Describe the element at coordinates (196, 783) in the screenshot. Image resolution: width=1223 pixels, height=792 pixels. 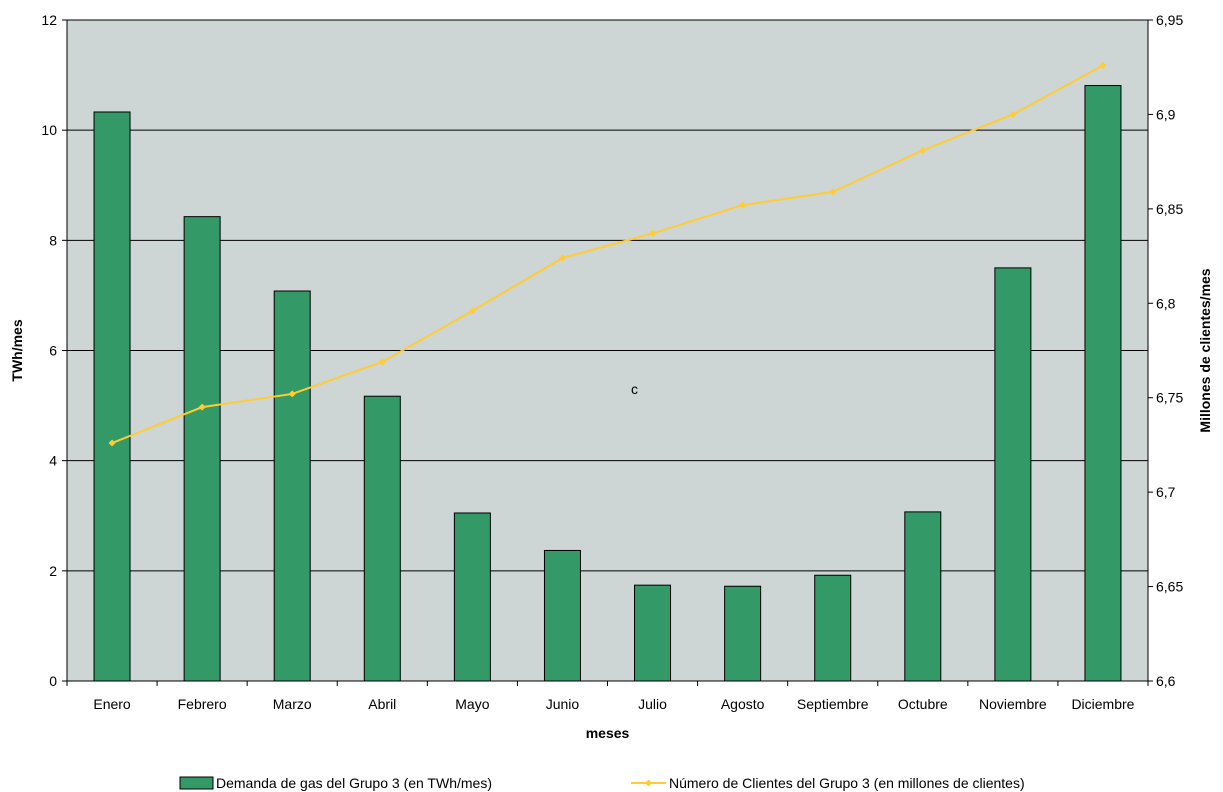
I see `legend-bar-swatch` at that location.